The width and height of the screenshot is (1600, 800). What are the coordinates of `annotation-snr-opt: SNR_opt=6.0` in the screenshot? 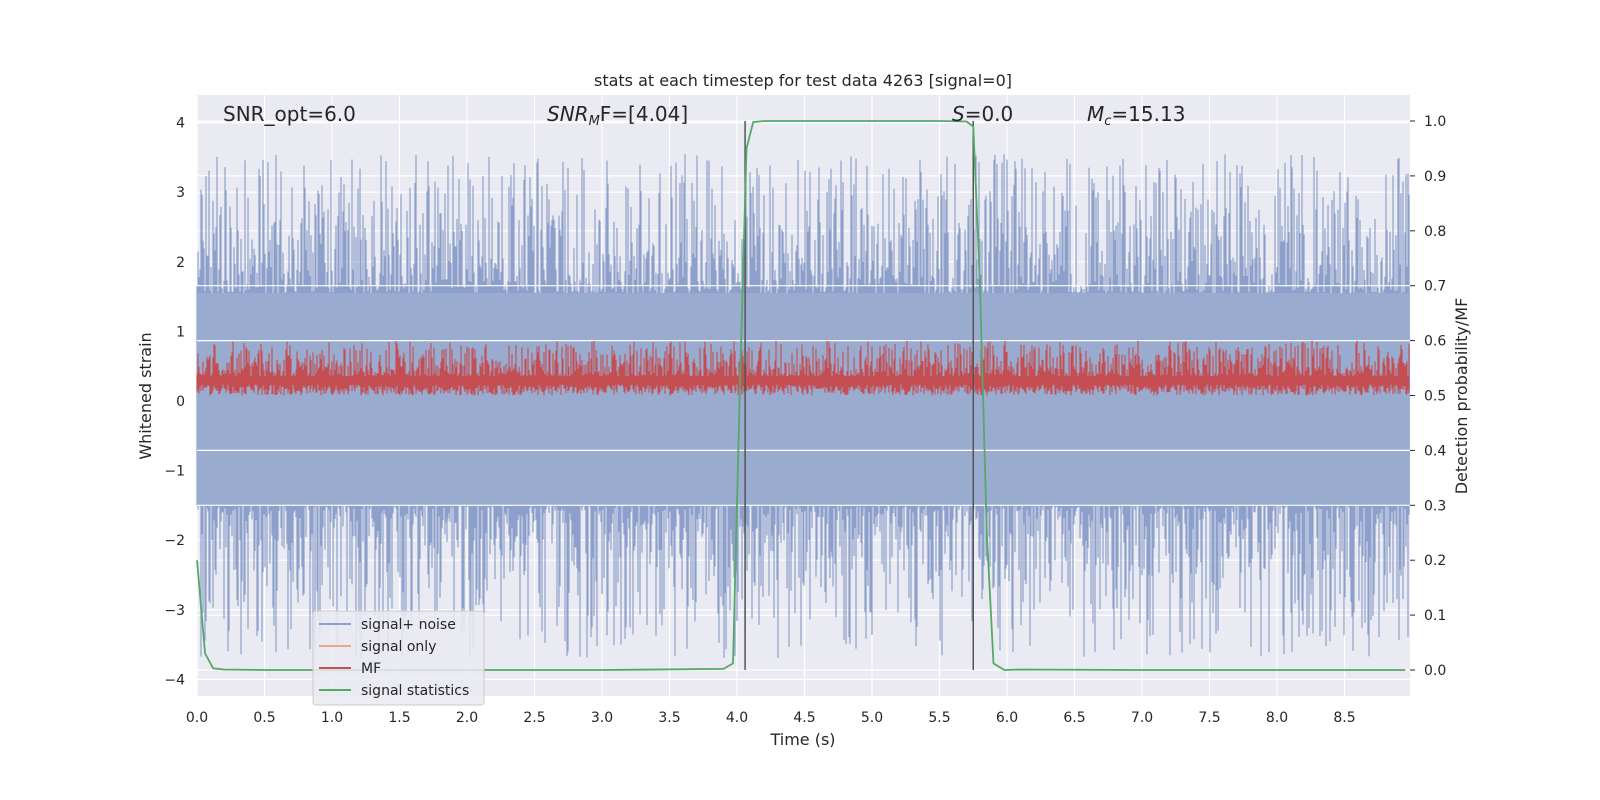 It's located at (289, 114).